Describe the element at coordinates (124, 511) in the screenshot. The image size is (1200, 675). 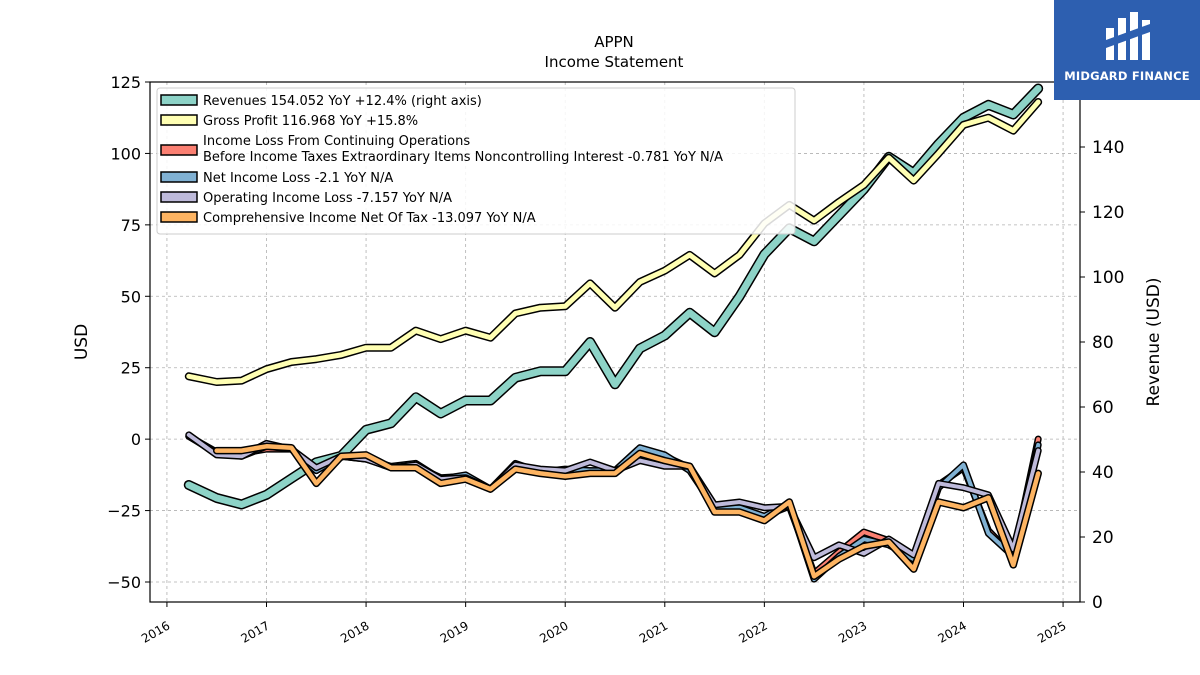
I see `y-tick-label: −25` at that location.